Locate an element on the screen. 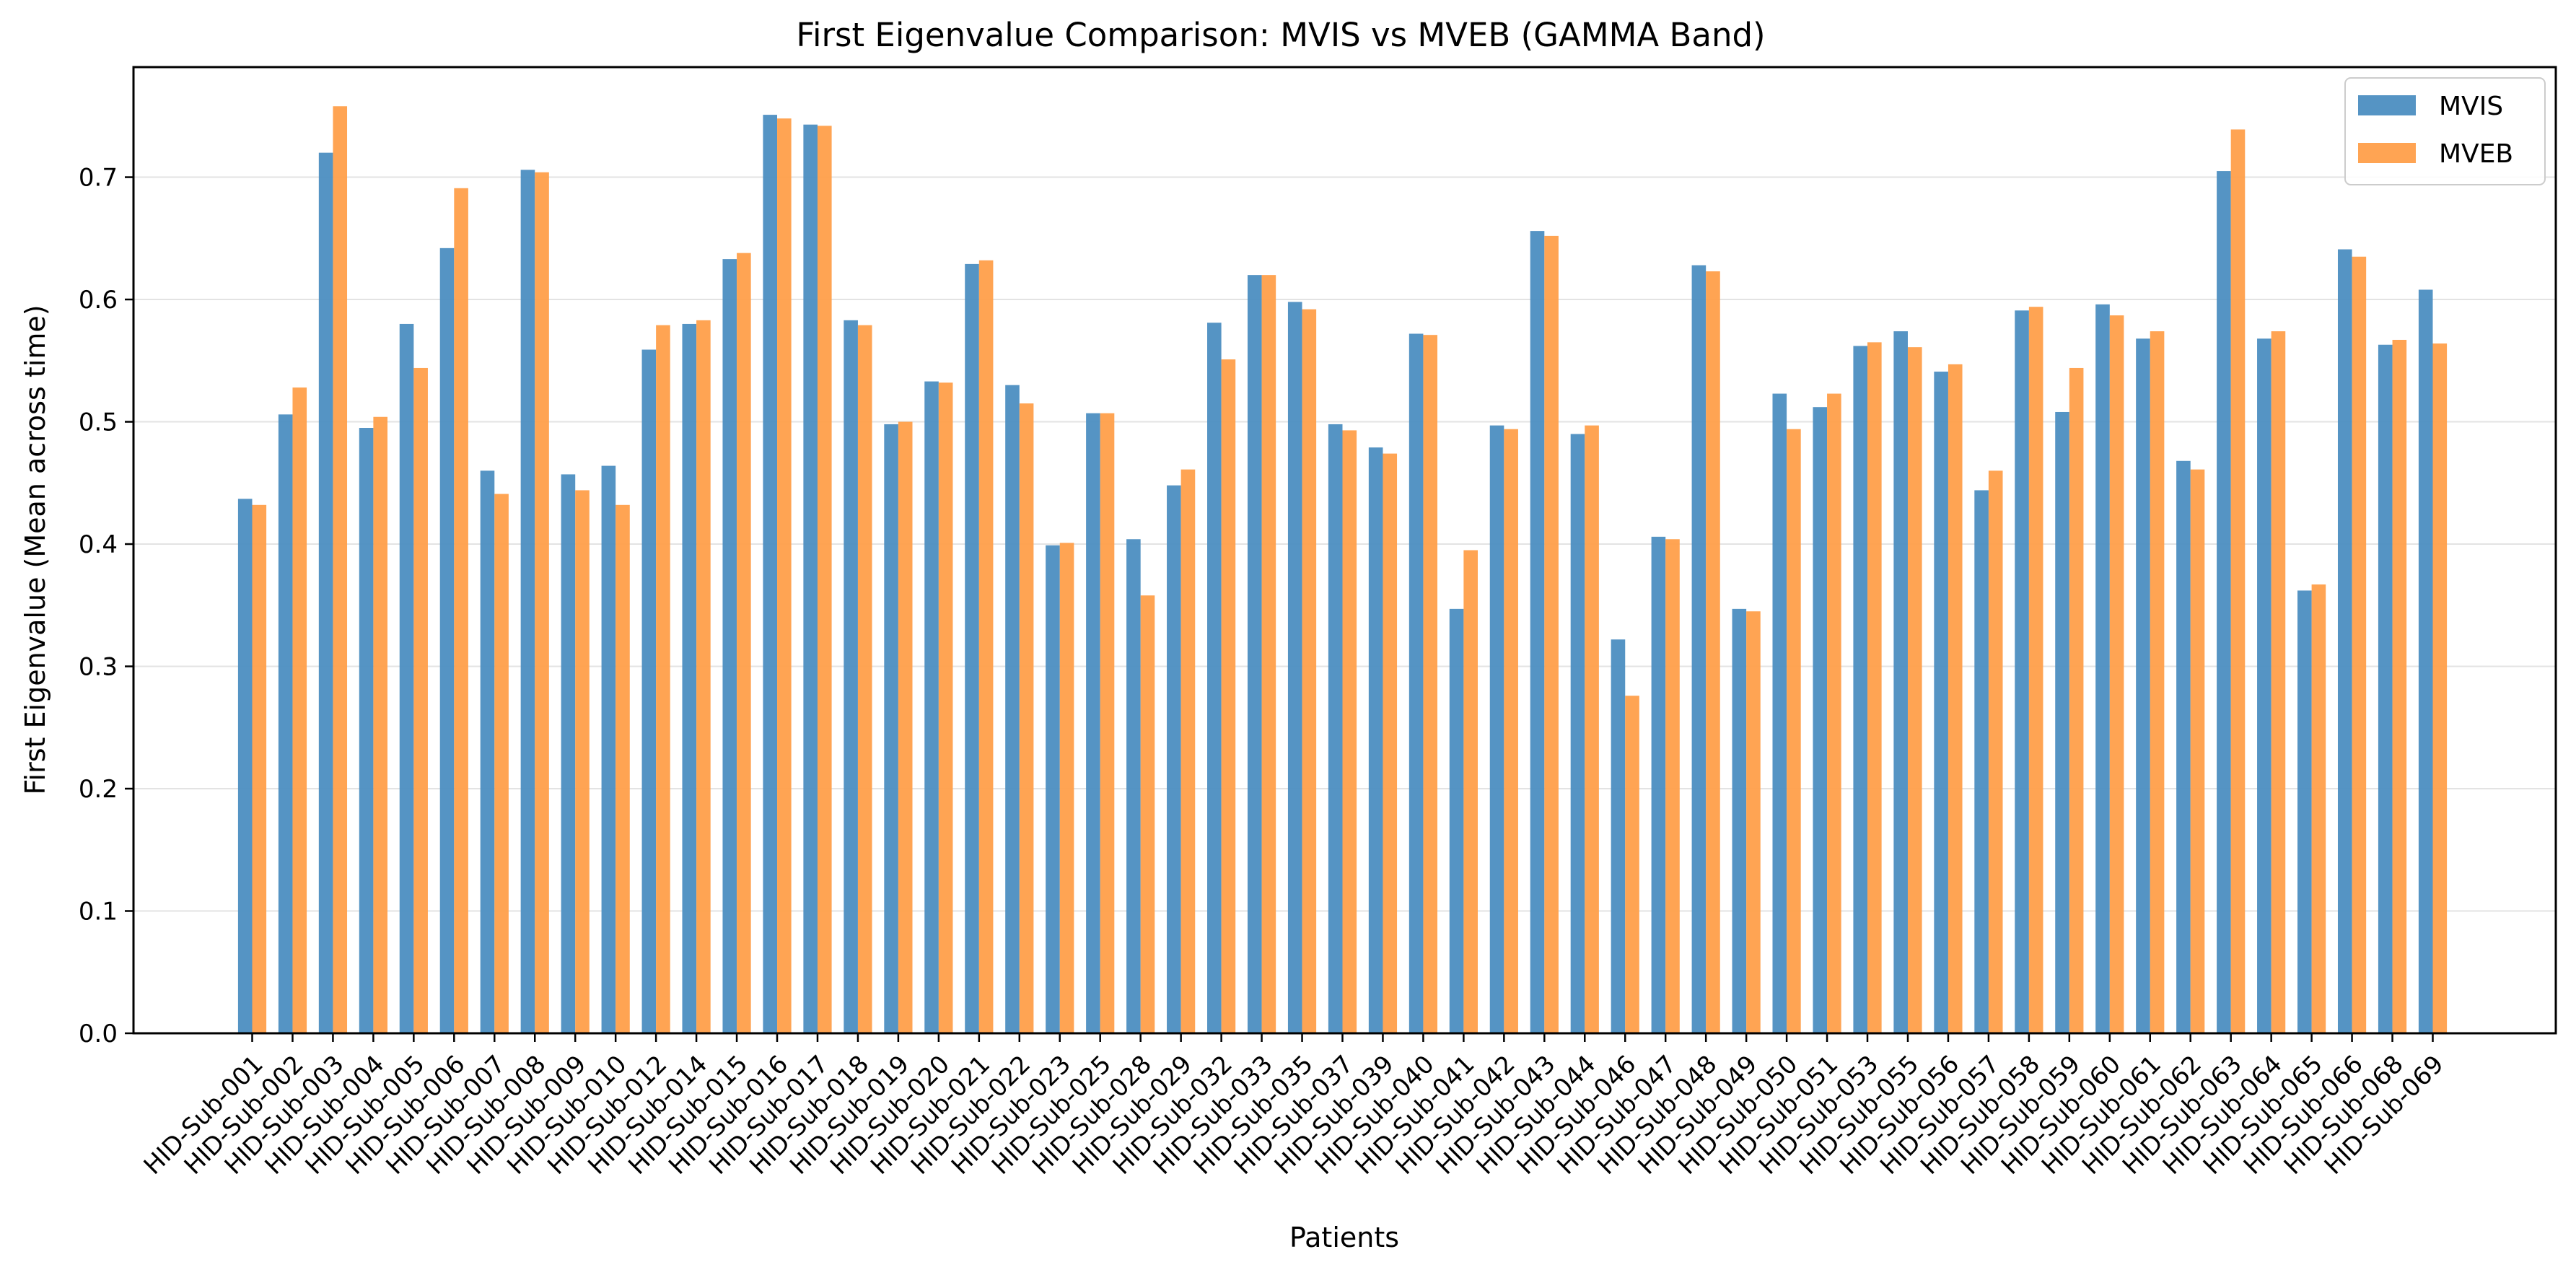 This screenshot has width=2576, height=1275. y-tick-label: 0.7 is located at coordinates (99, 179).